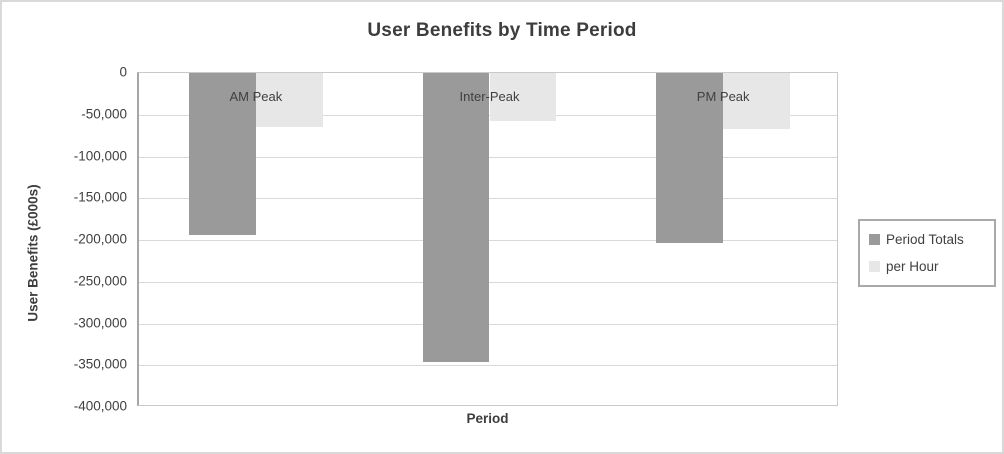 The image size is (1004, 454). Describe the element at coordinates (222, 154) in the screenshot. I see `bar-period-totals-am-peak` at that location.